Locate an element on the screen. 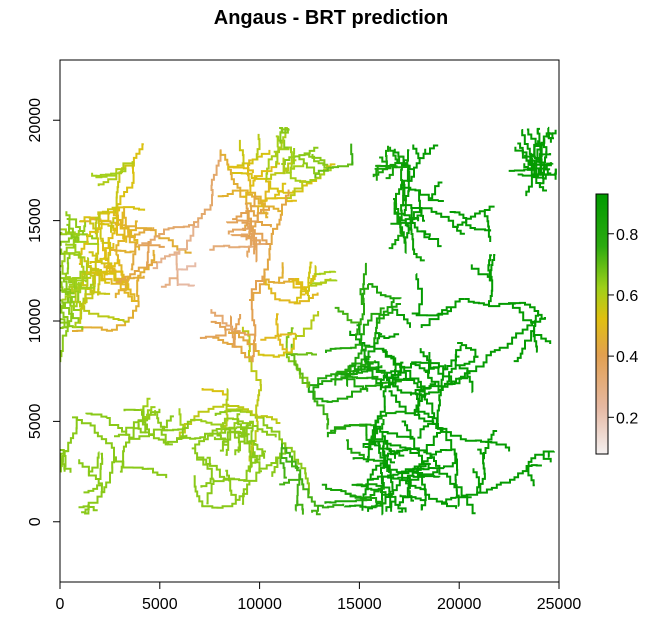 Image resolution: width=662 pixels, height=630 pixels. x-tick-label: 5000 is located at coordinates (160, 604).